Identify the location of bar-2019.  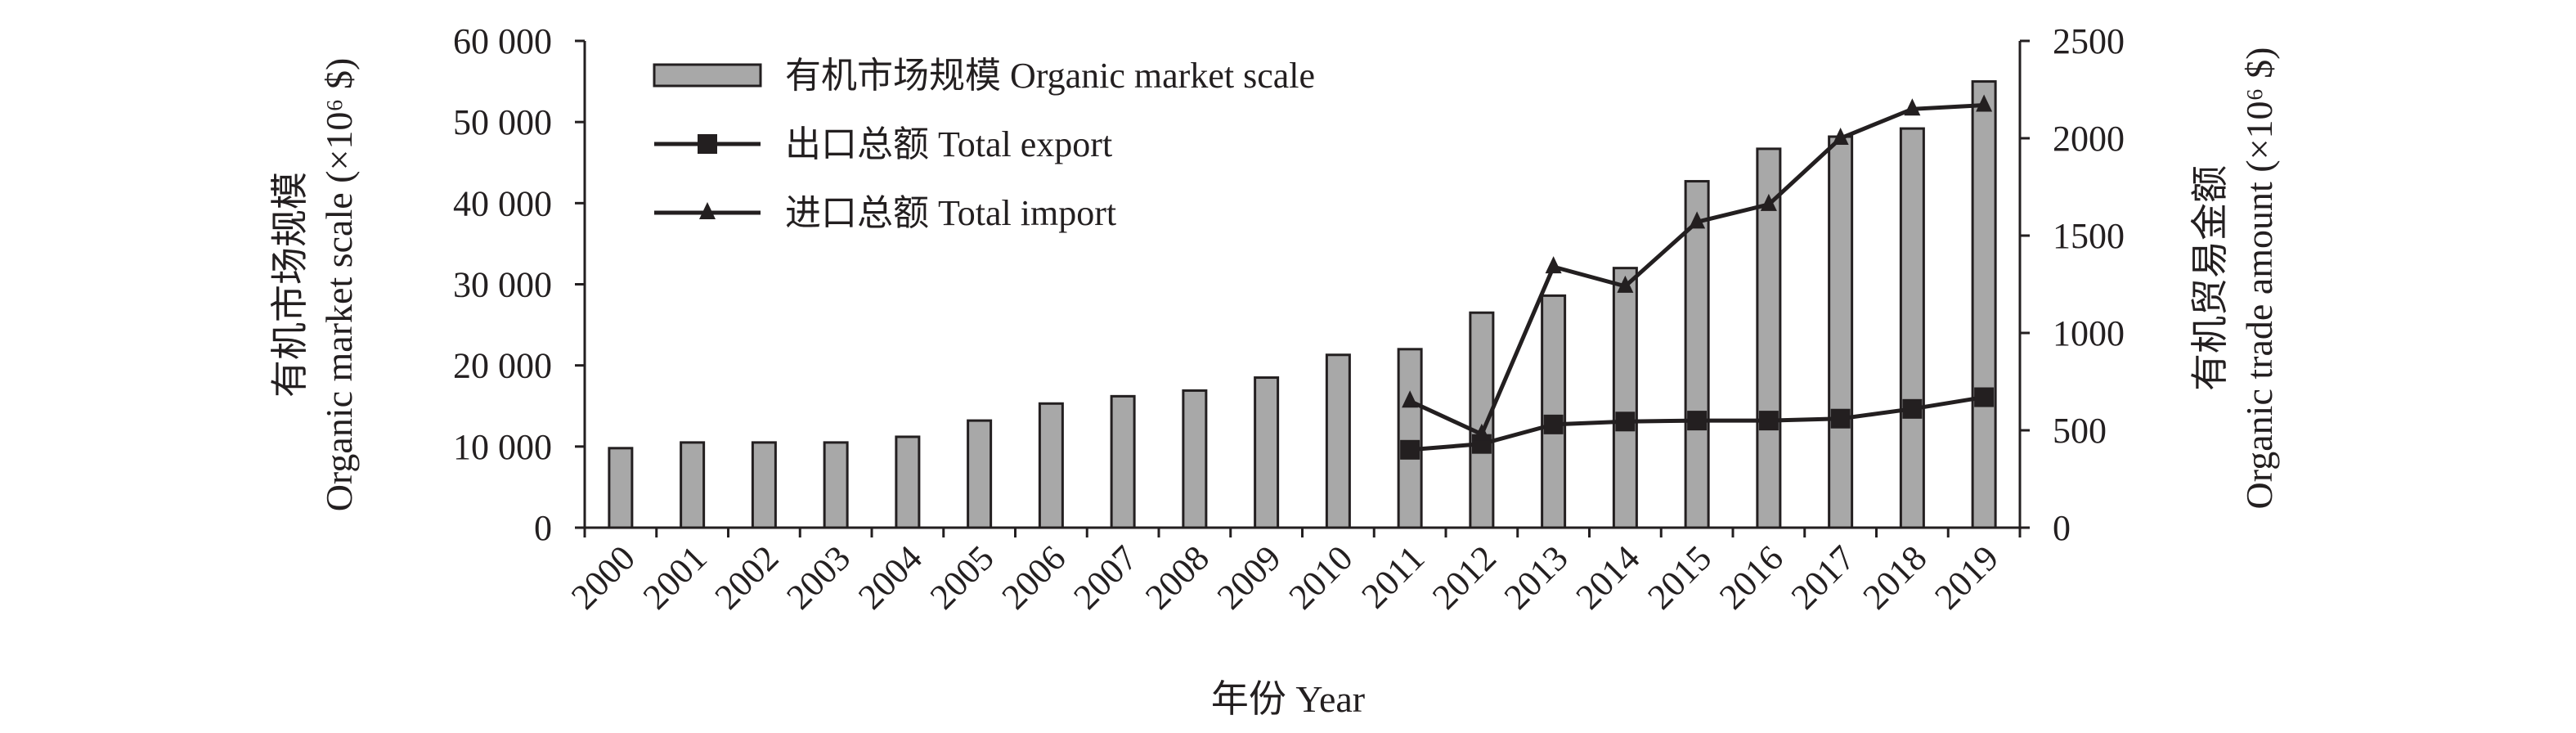
(1984, 304).